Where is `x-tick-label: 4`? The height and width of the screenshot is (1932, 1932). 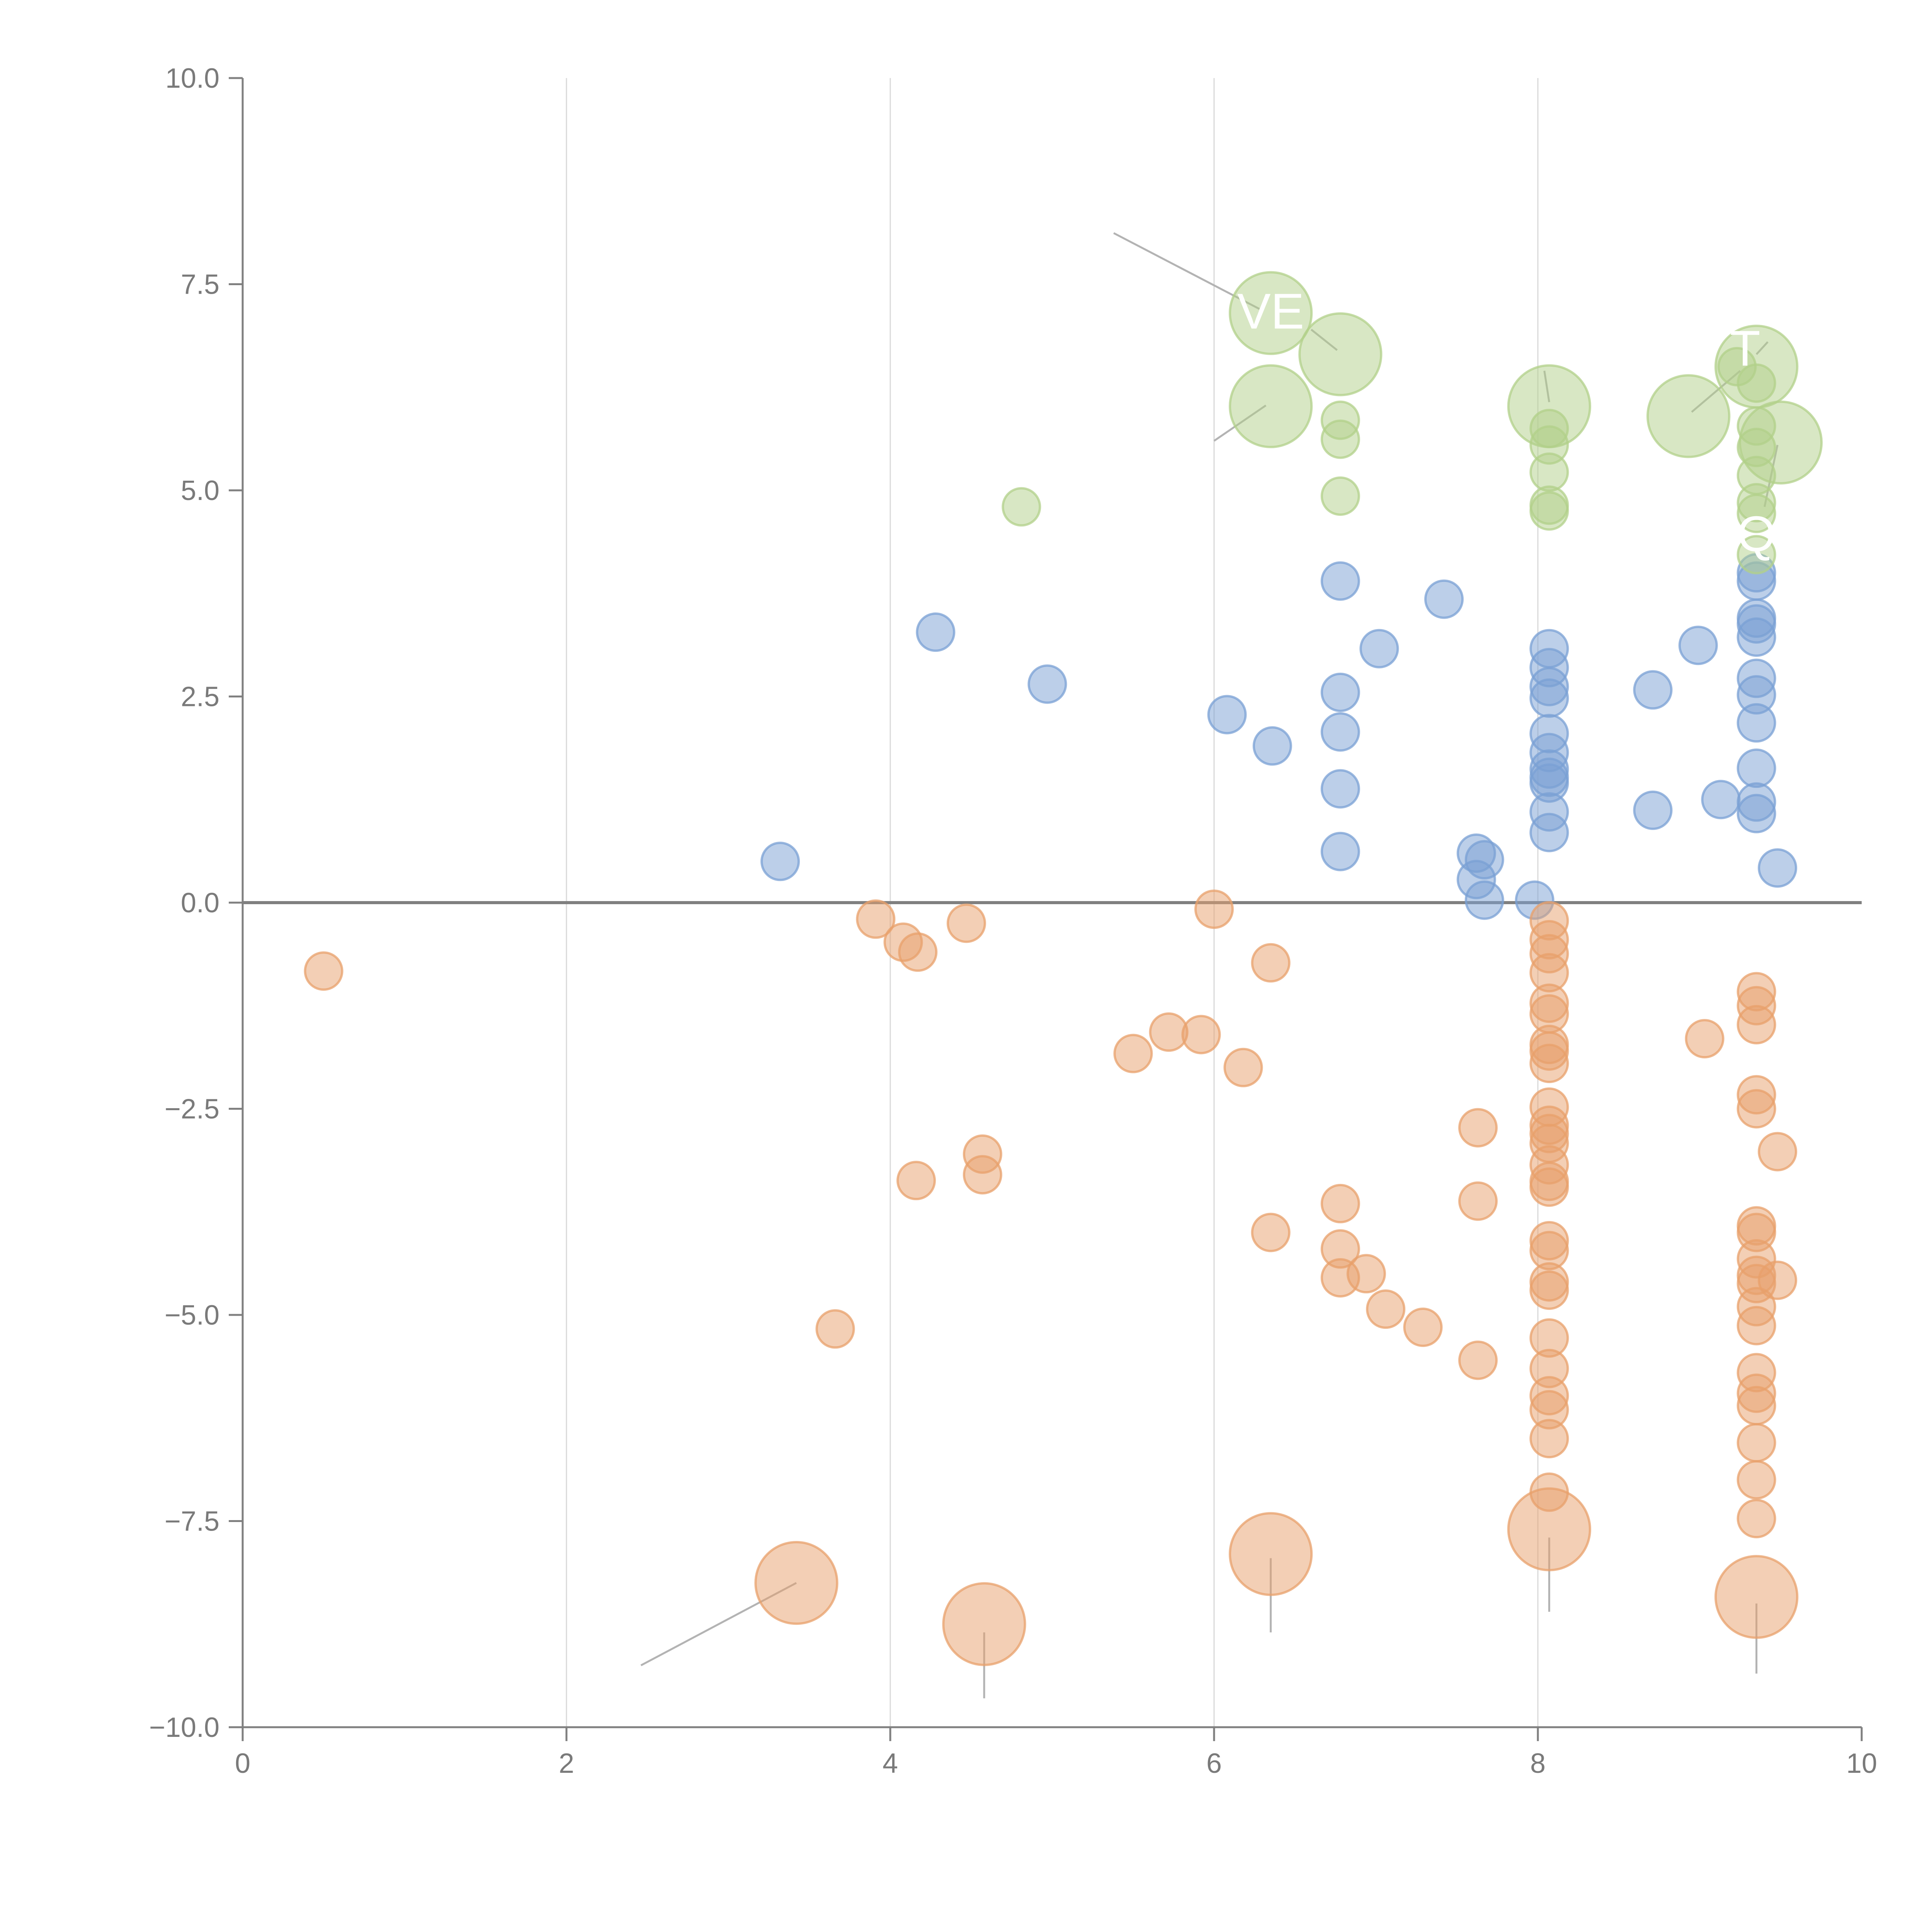 x-tick-label: 4 is located at coordinates (891, 1764).